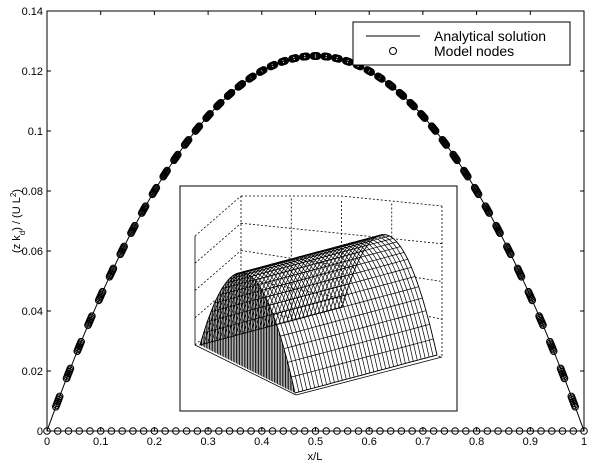 The height and width of the screenshot is (467, 594). Describe the element at coordinates (369, 376) in the screenshot. I see `inset-grid-line` at that location.